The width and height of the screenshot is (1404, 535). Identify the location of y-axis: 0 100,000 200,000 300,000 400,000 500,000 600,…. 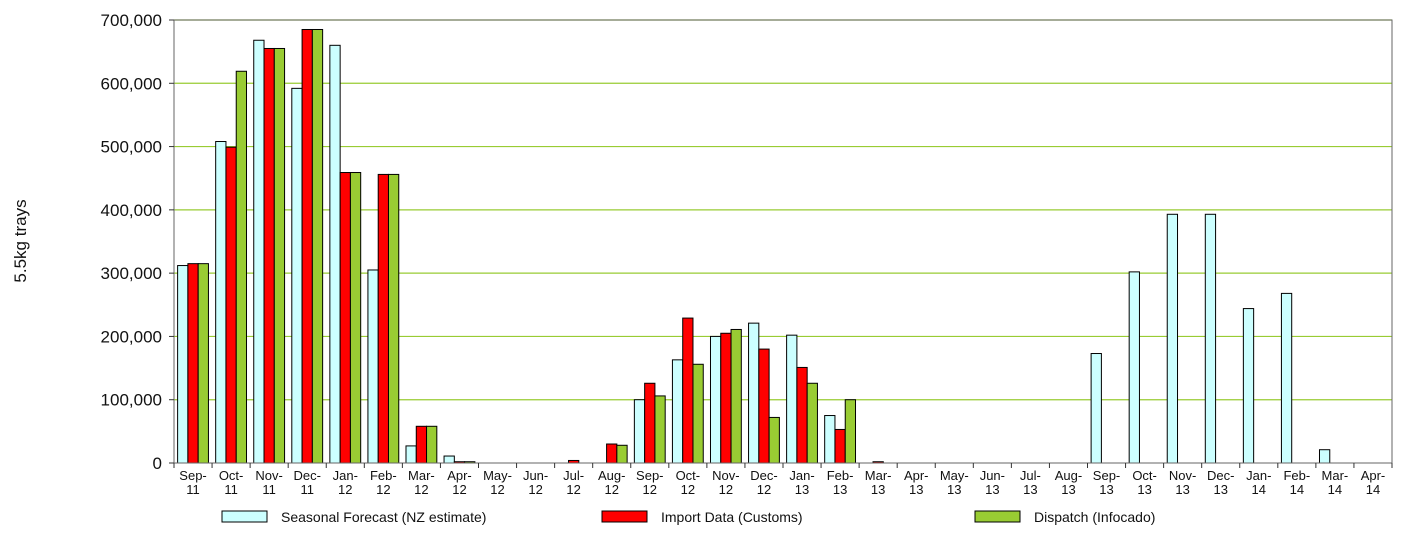
(137, 242).